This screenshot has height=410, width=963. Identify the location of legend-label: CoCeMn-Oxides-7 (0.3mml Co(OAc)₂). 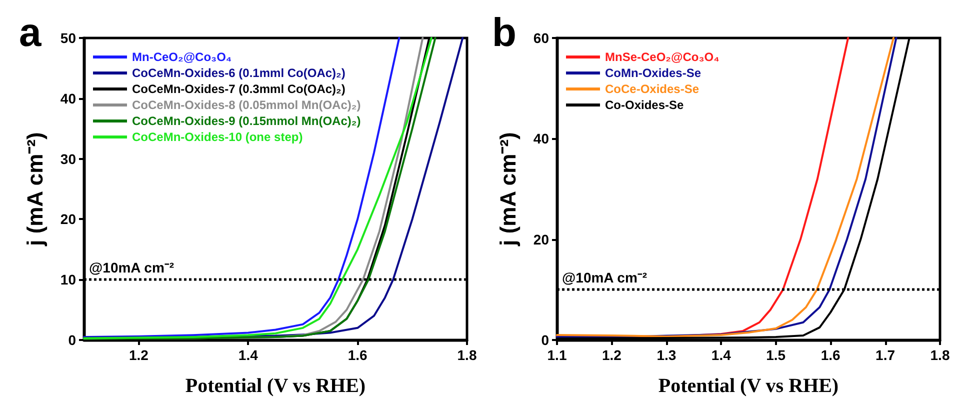
(239, 89).